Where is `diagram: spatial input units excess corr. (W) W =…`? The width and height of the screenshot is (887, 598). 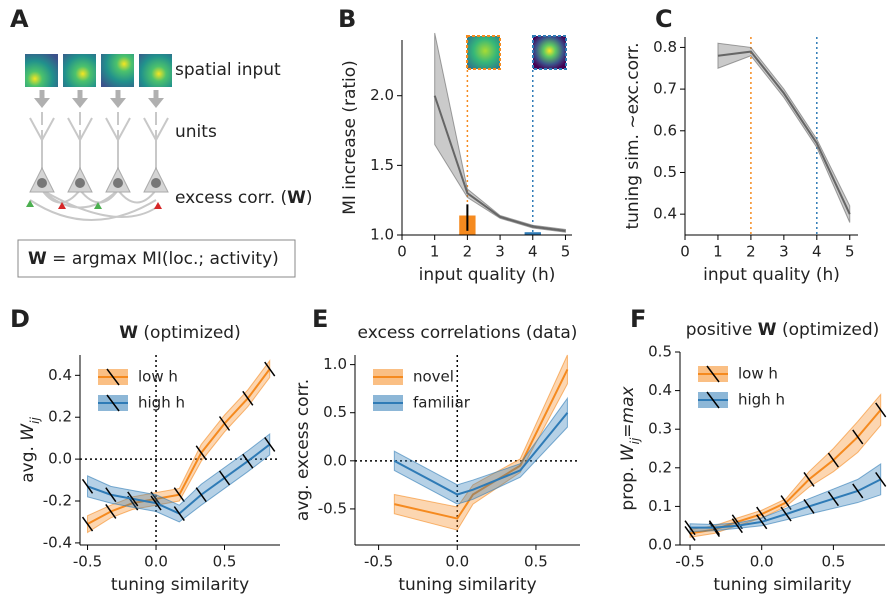
diagram: spatial input units excess corr. (W) W =… is located at coordinates (165, 166).